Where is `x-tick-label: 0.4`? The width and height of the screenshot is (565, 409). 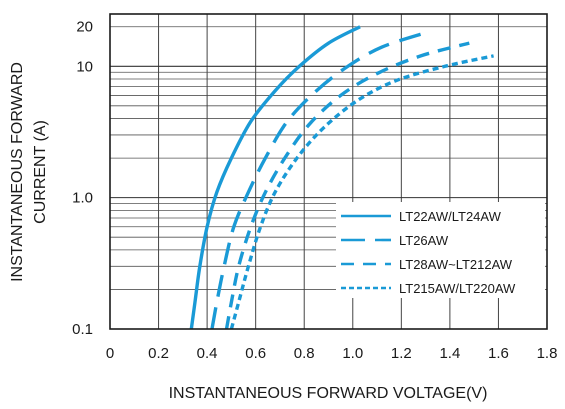
x-tick-label: 0.4 is located at coordinates (207, 353).